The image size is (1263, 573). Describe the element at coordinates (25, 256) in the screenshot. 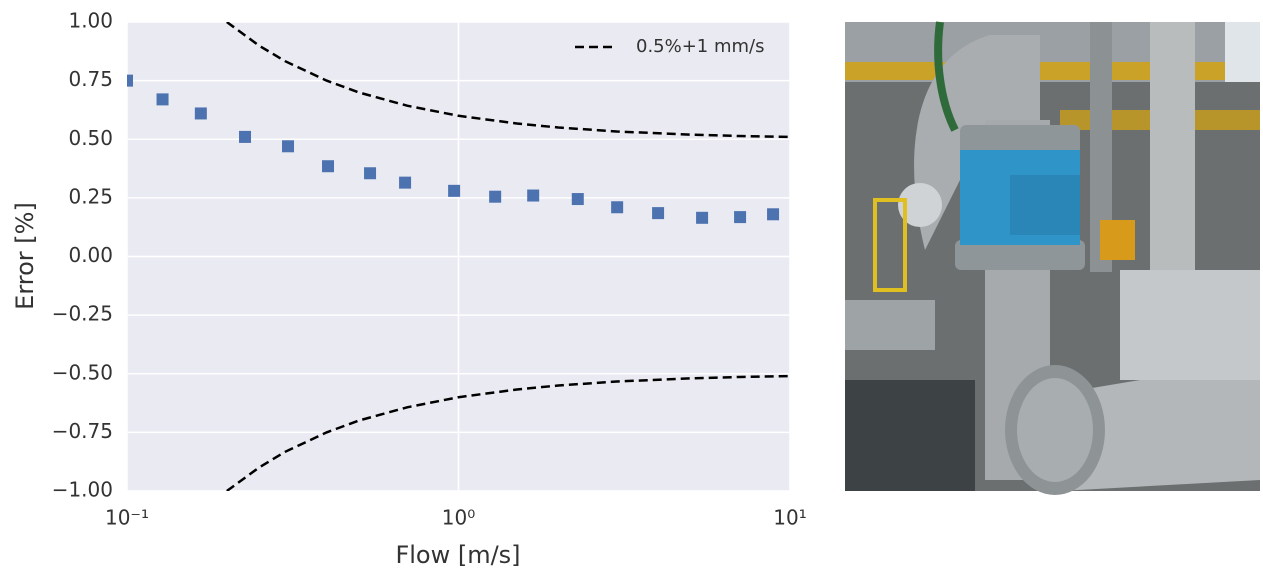

I see `y-axis-label: Error [%]` at that location.